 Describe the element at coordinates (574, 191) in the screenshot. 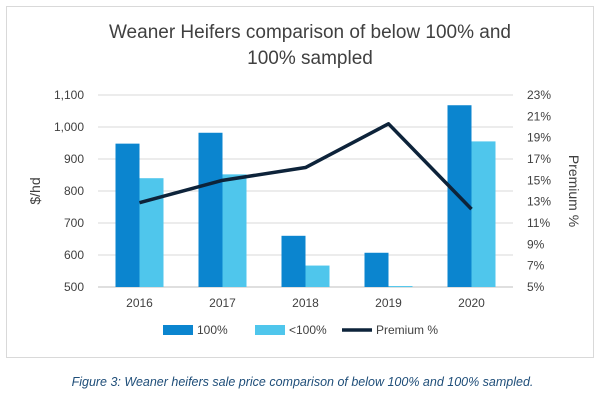

I see `y2-axis-title: Premium %` at that location.